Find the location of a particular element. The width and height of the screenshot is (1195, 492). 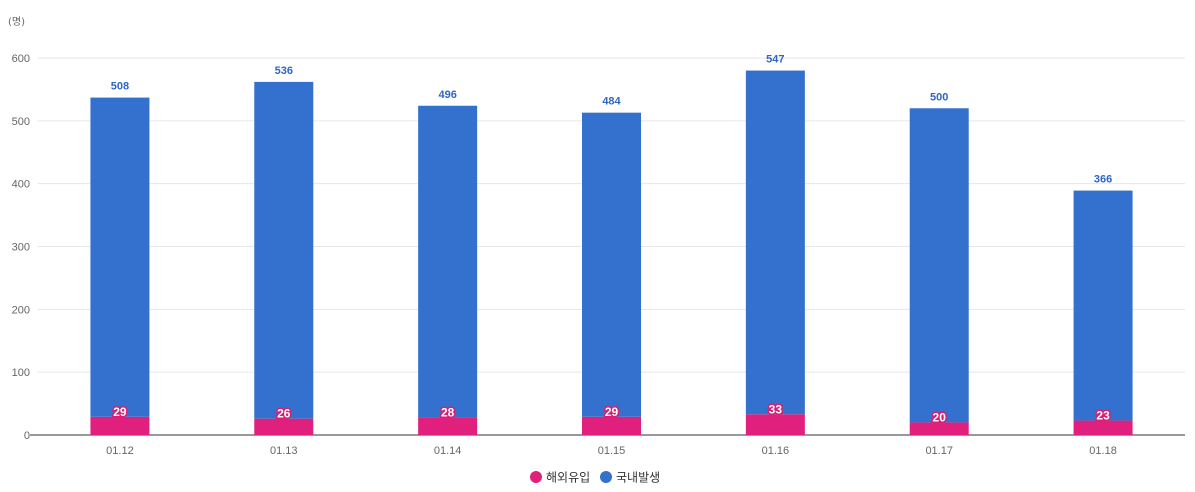

y-tick-label: 600 is located at coordinates (21, 59).